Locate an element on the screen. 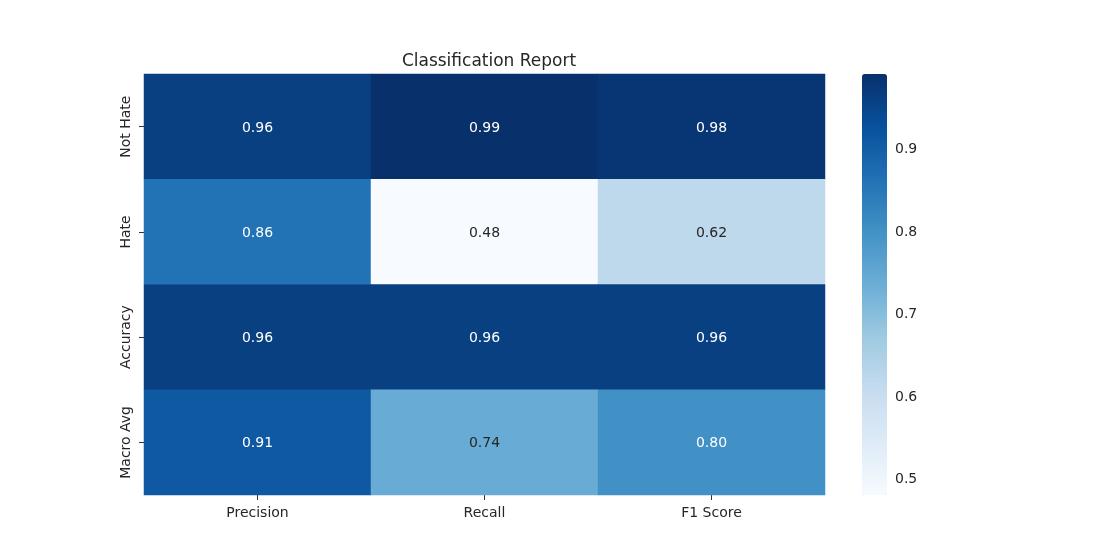 This screenshot has width=1104, height=549. data-label: 0.99 is located at coordinates (484, 126).